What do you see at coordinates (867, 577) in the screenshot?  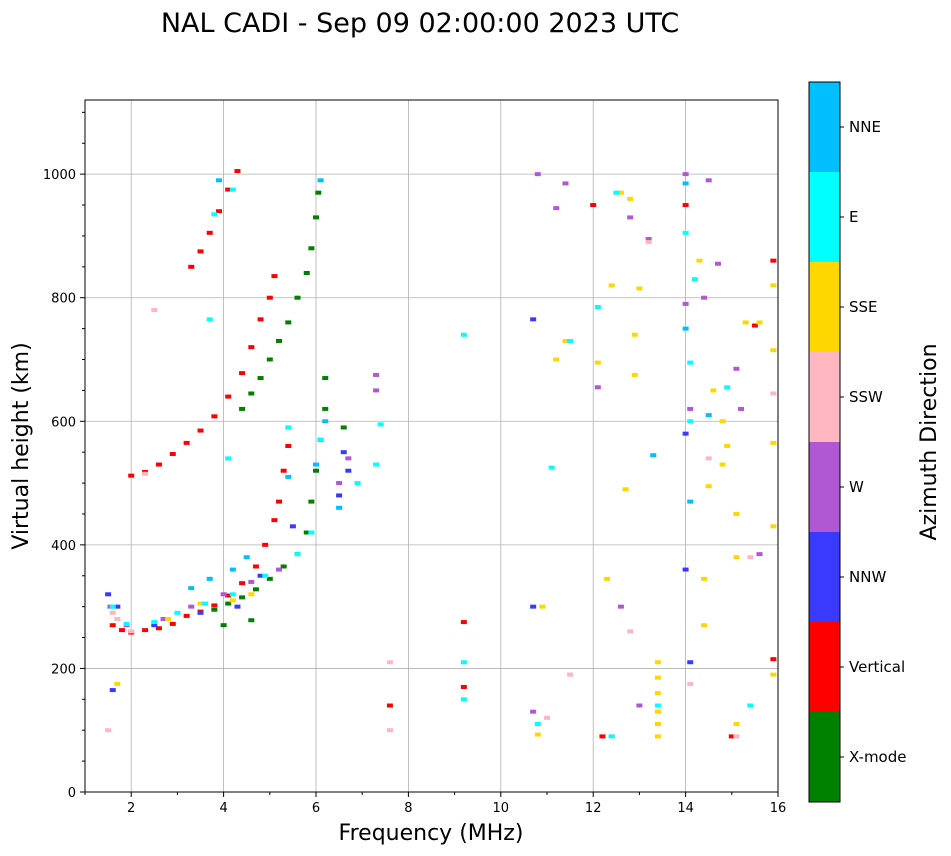 I see `colorbar-tick-label: NNW` at bounding box center [867, 577].